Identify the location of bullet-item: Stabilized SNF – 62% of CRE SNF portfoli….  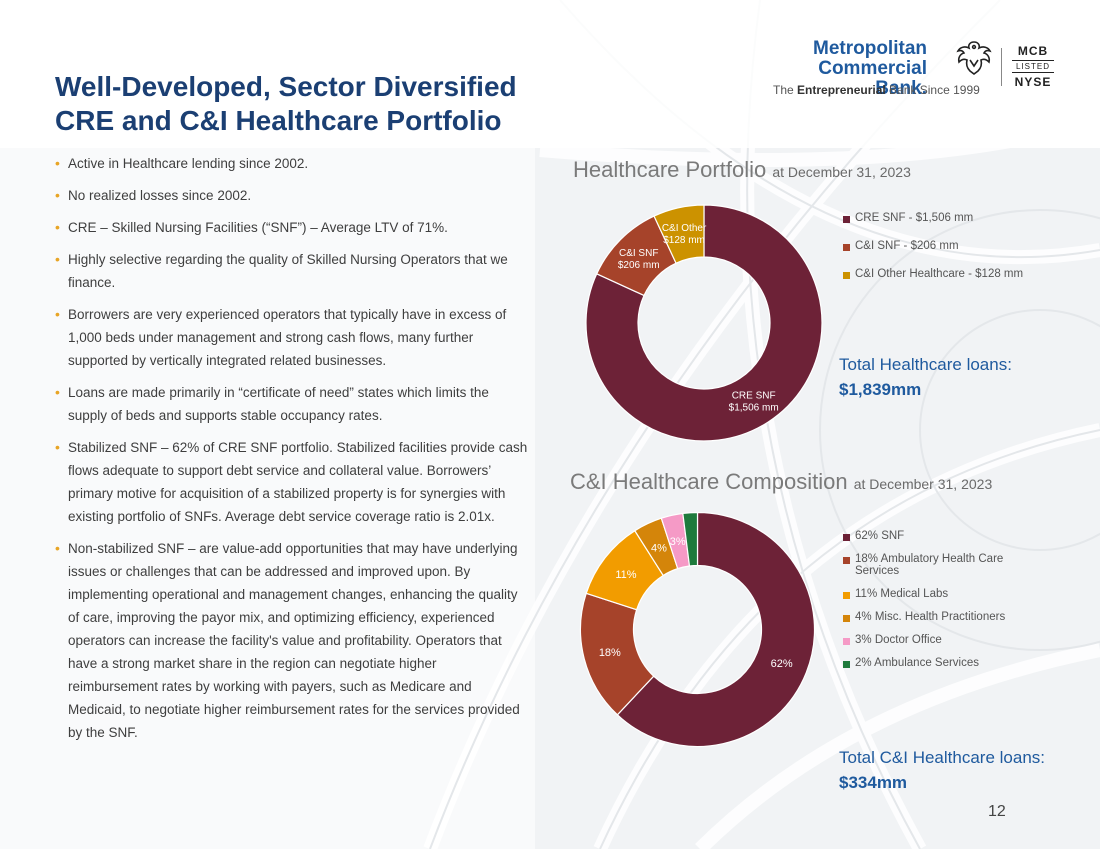
(292, 482).